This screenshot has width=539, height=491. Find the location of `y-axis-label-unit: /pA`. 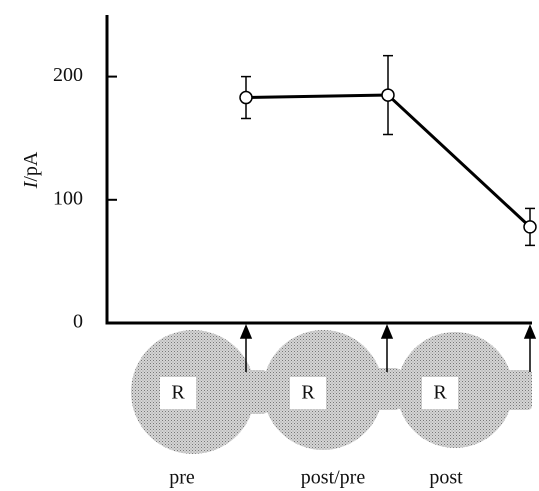

y-axis-label-unit: /pA is located at coordinates (31, 166).